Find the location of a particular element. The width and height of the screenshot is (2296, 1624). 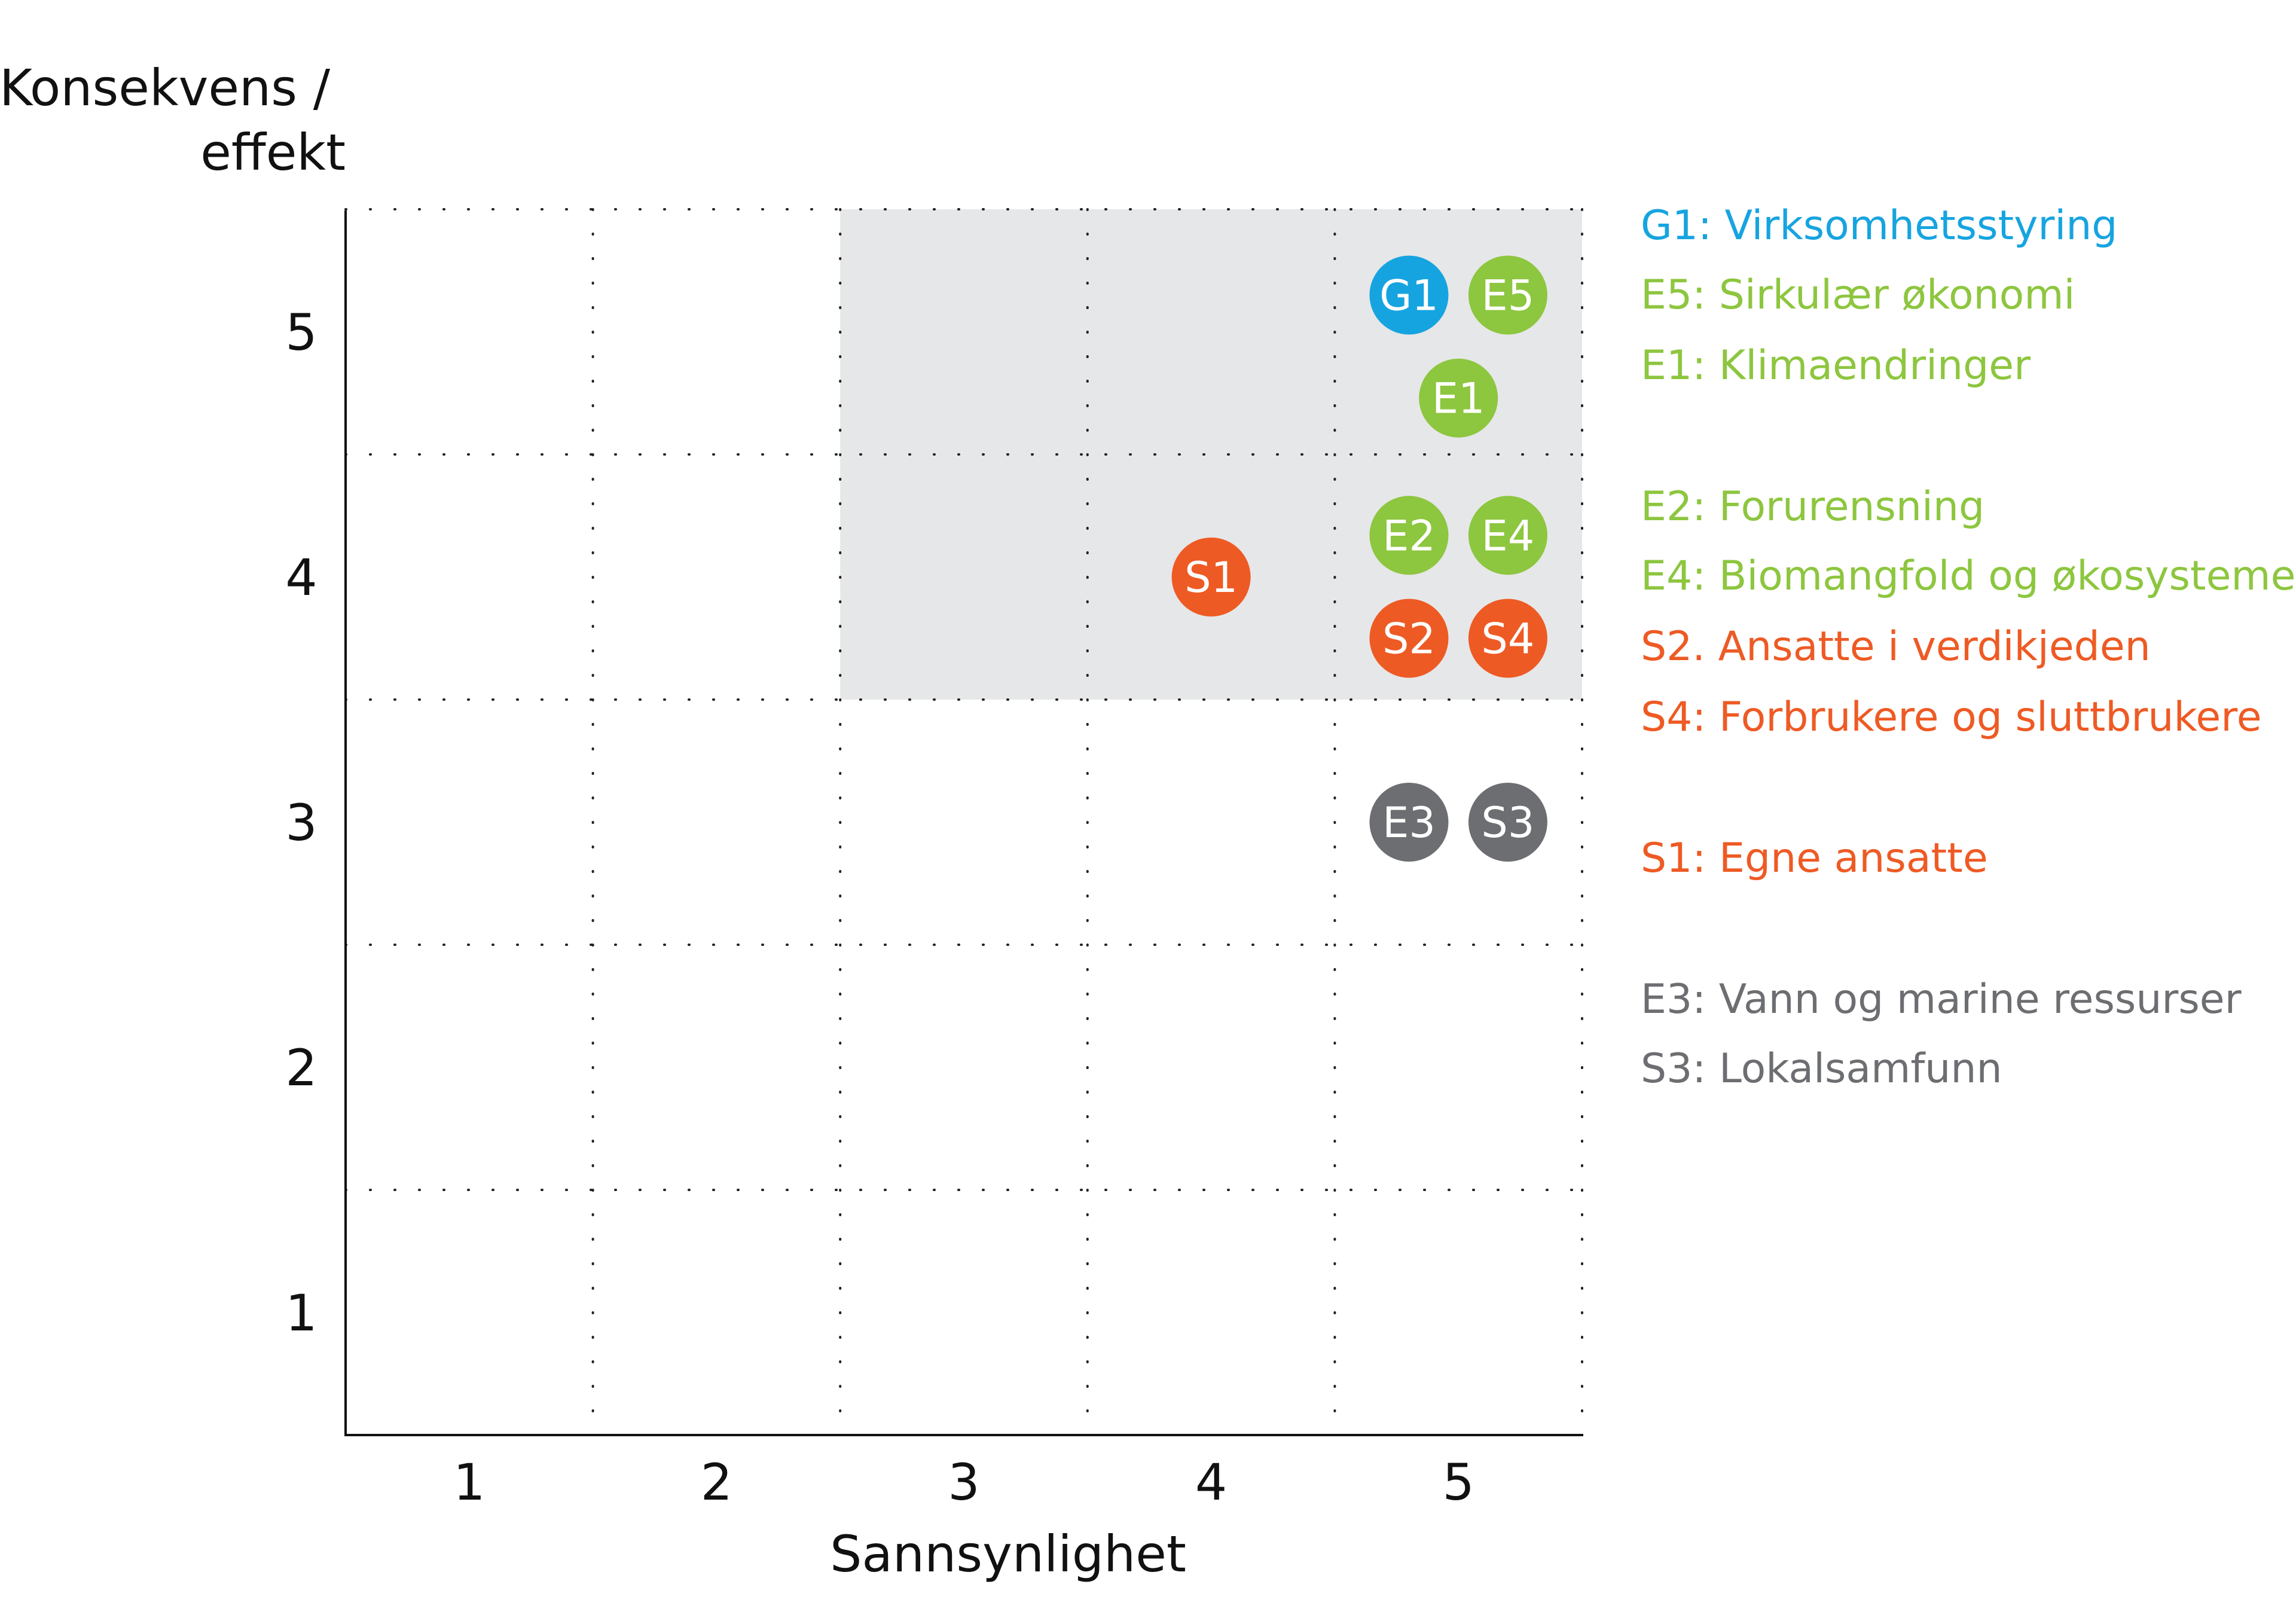

point-s2: S2 is located at coordinates (1409, 638).